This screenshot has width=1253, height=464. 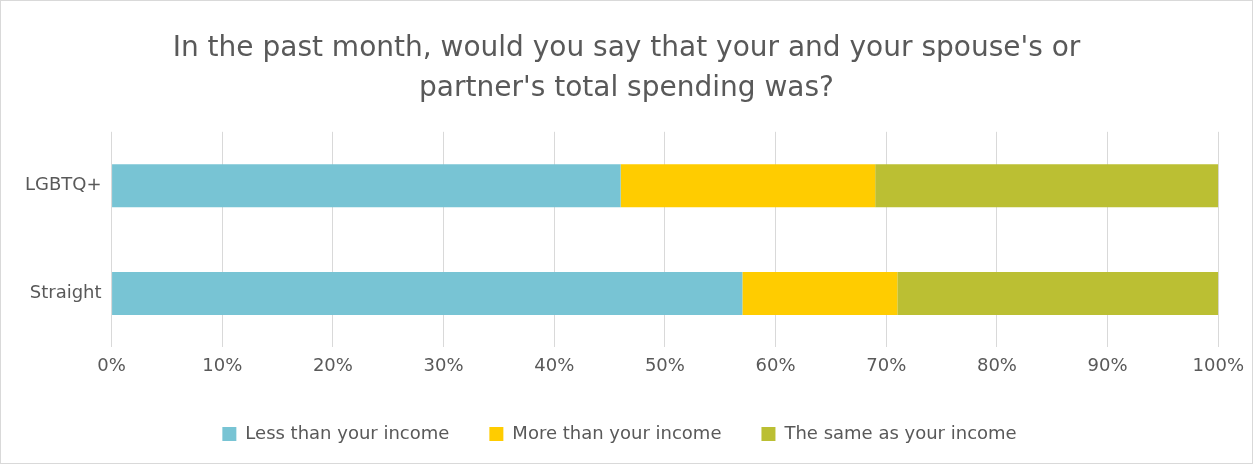 What do you see at coordinates (1218, 364) in the screenshot?
I see `x-tick-label: 100%` at bounding box center [1218, 364].